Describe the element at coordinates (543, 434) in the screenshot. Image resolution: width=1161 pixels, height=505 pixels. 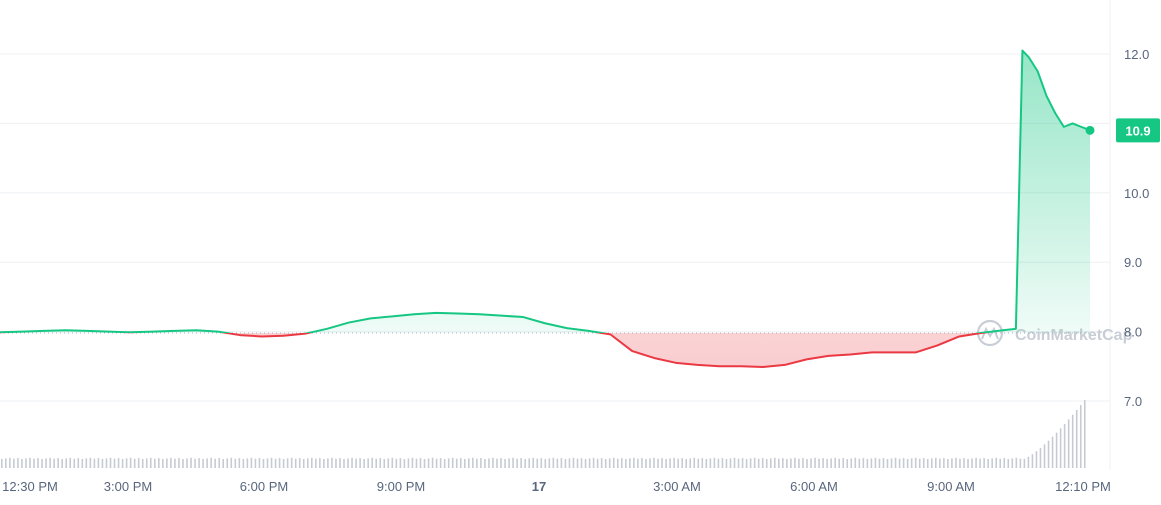
I see `volume-bars` at that location.